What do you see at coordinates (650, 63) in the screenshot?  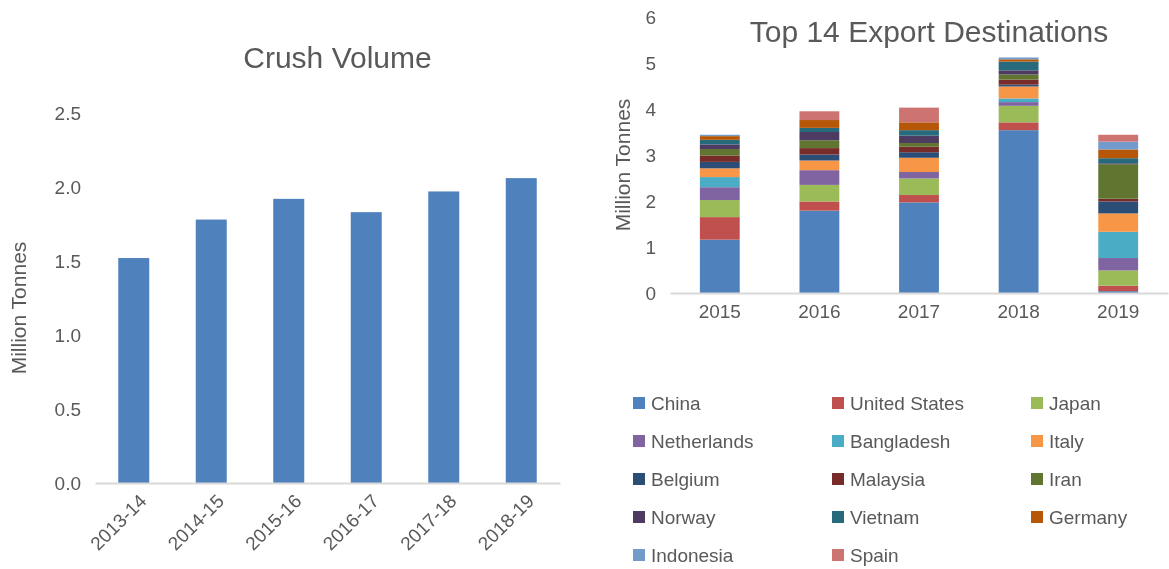 I see `y-tick-label: 5` at bounding box center [650, 63].